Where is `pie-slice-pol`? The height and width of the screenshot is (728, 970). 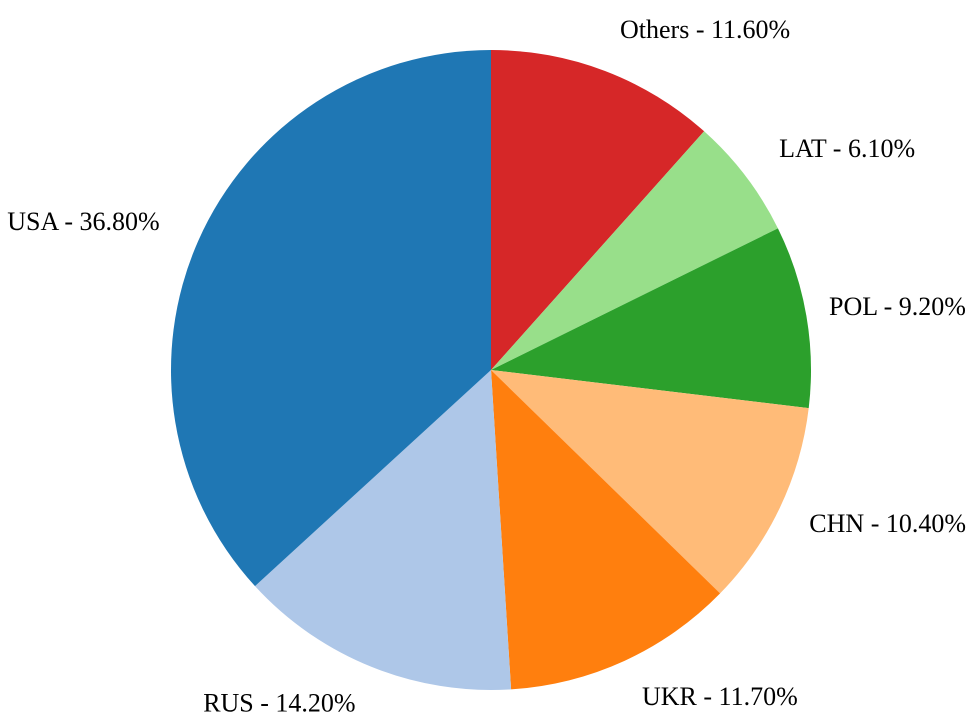
pie-slice-pol is located at coordinates (651, 318).